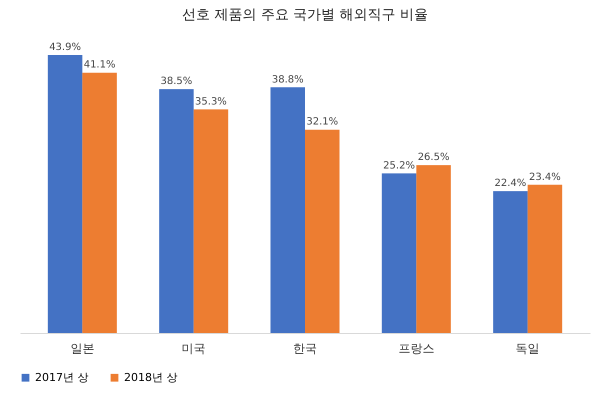 The height and width of the screenshot is (393, 600). What do you see at coordinates (176, 82) in the screenshot?
I see `data-label: 38.5%` at bounding box center [176, 82].